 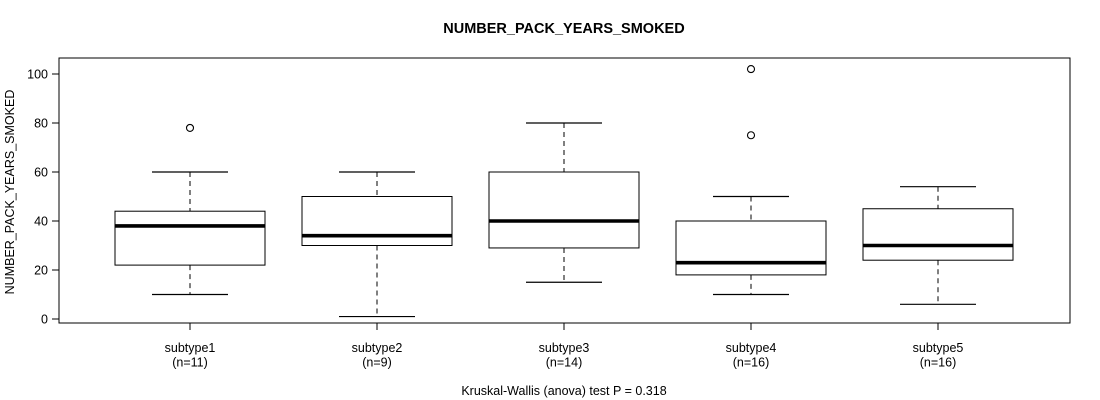 I want to click on y-tick-label: 0, so click(x=44, y=320).